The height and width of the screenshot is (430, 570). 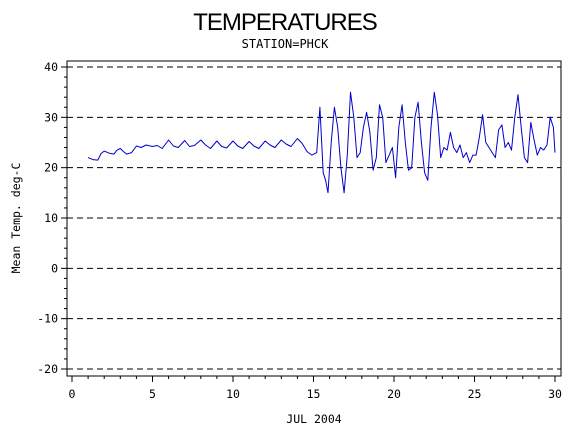 I want to click on x-tick-label: 0, so click(x=72, y=394).